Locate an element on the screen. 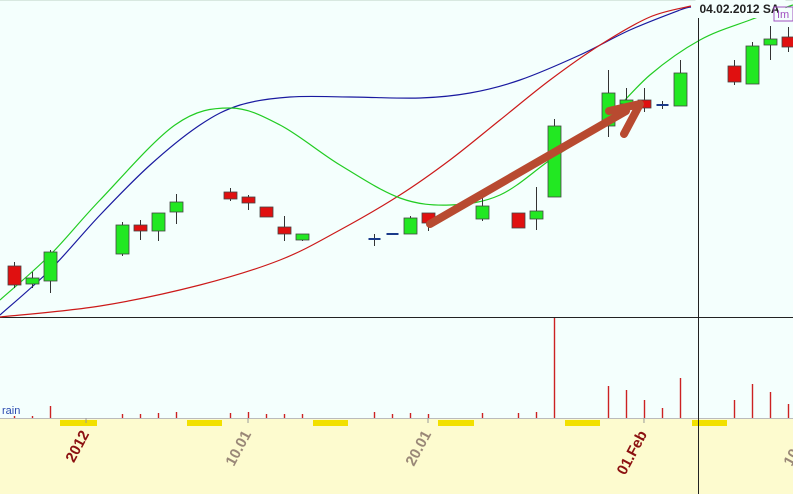  trend-arrow is located at coordinates (535, 164).